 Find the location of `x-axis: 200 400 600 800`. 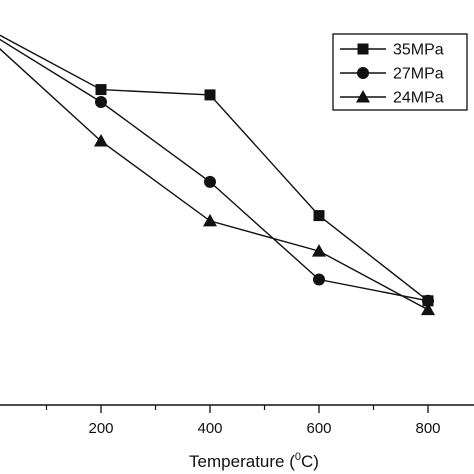

x-axis: 200 400 600 800 is located at coordinates (237, 420).